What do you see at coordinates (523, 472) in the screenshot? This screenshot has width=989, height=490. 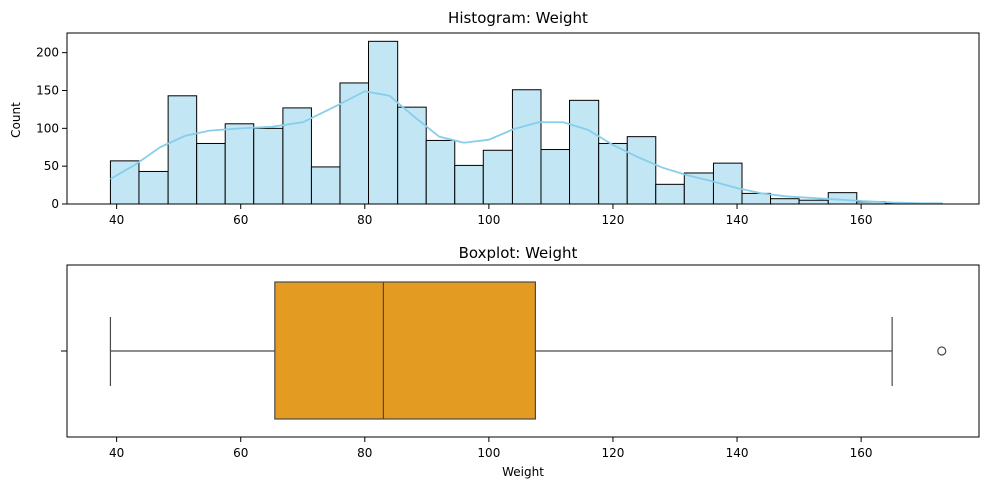 I see `boxplot-x-axis-label: Weight` at bounding box center [523, 472].